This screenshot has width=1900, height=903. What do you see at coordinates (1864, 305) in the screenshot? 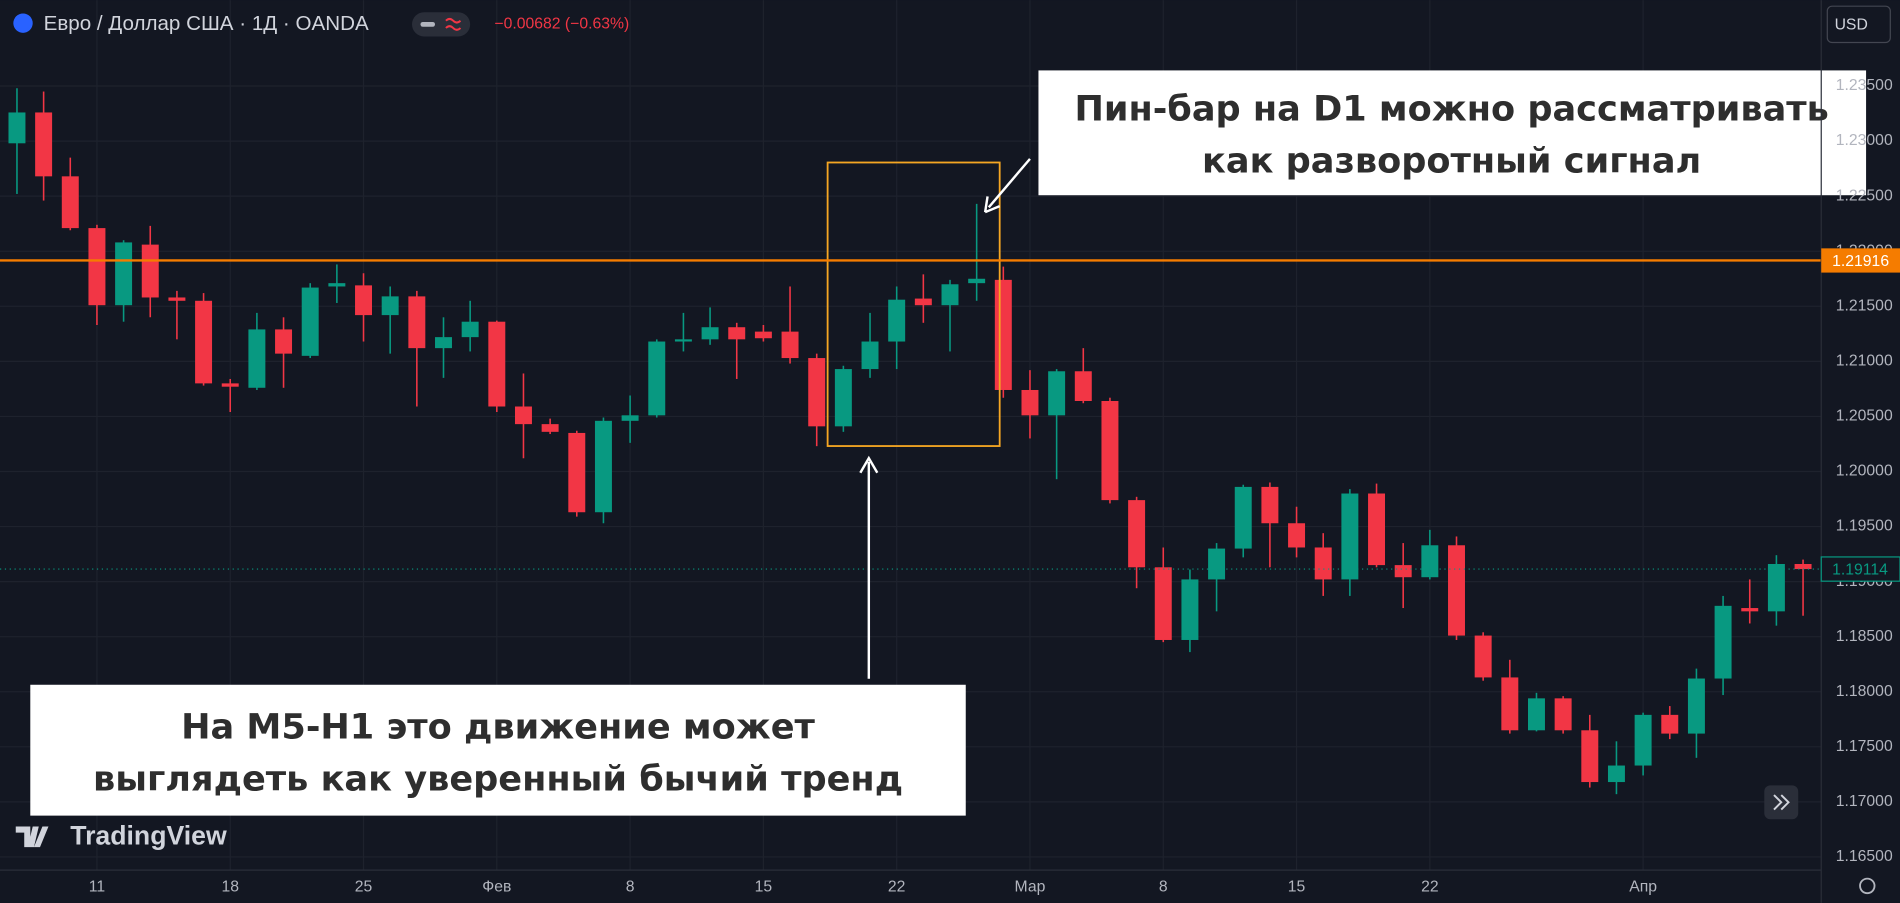
I see `y-tick-label: 1.21500` at bounding box center [1864, 305].